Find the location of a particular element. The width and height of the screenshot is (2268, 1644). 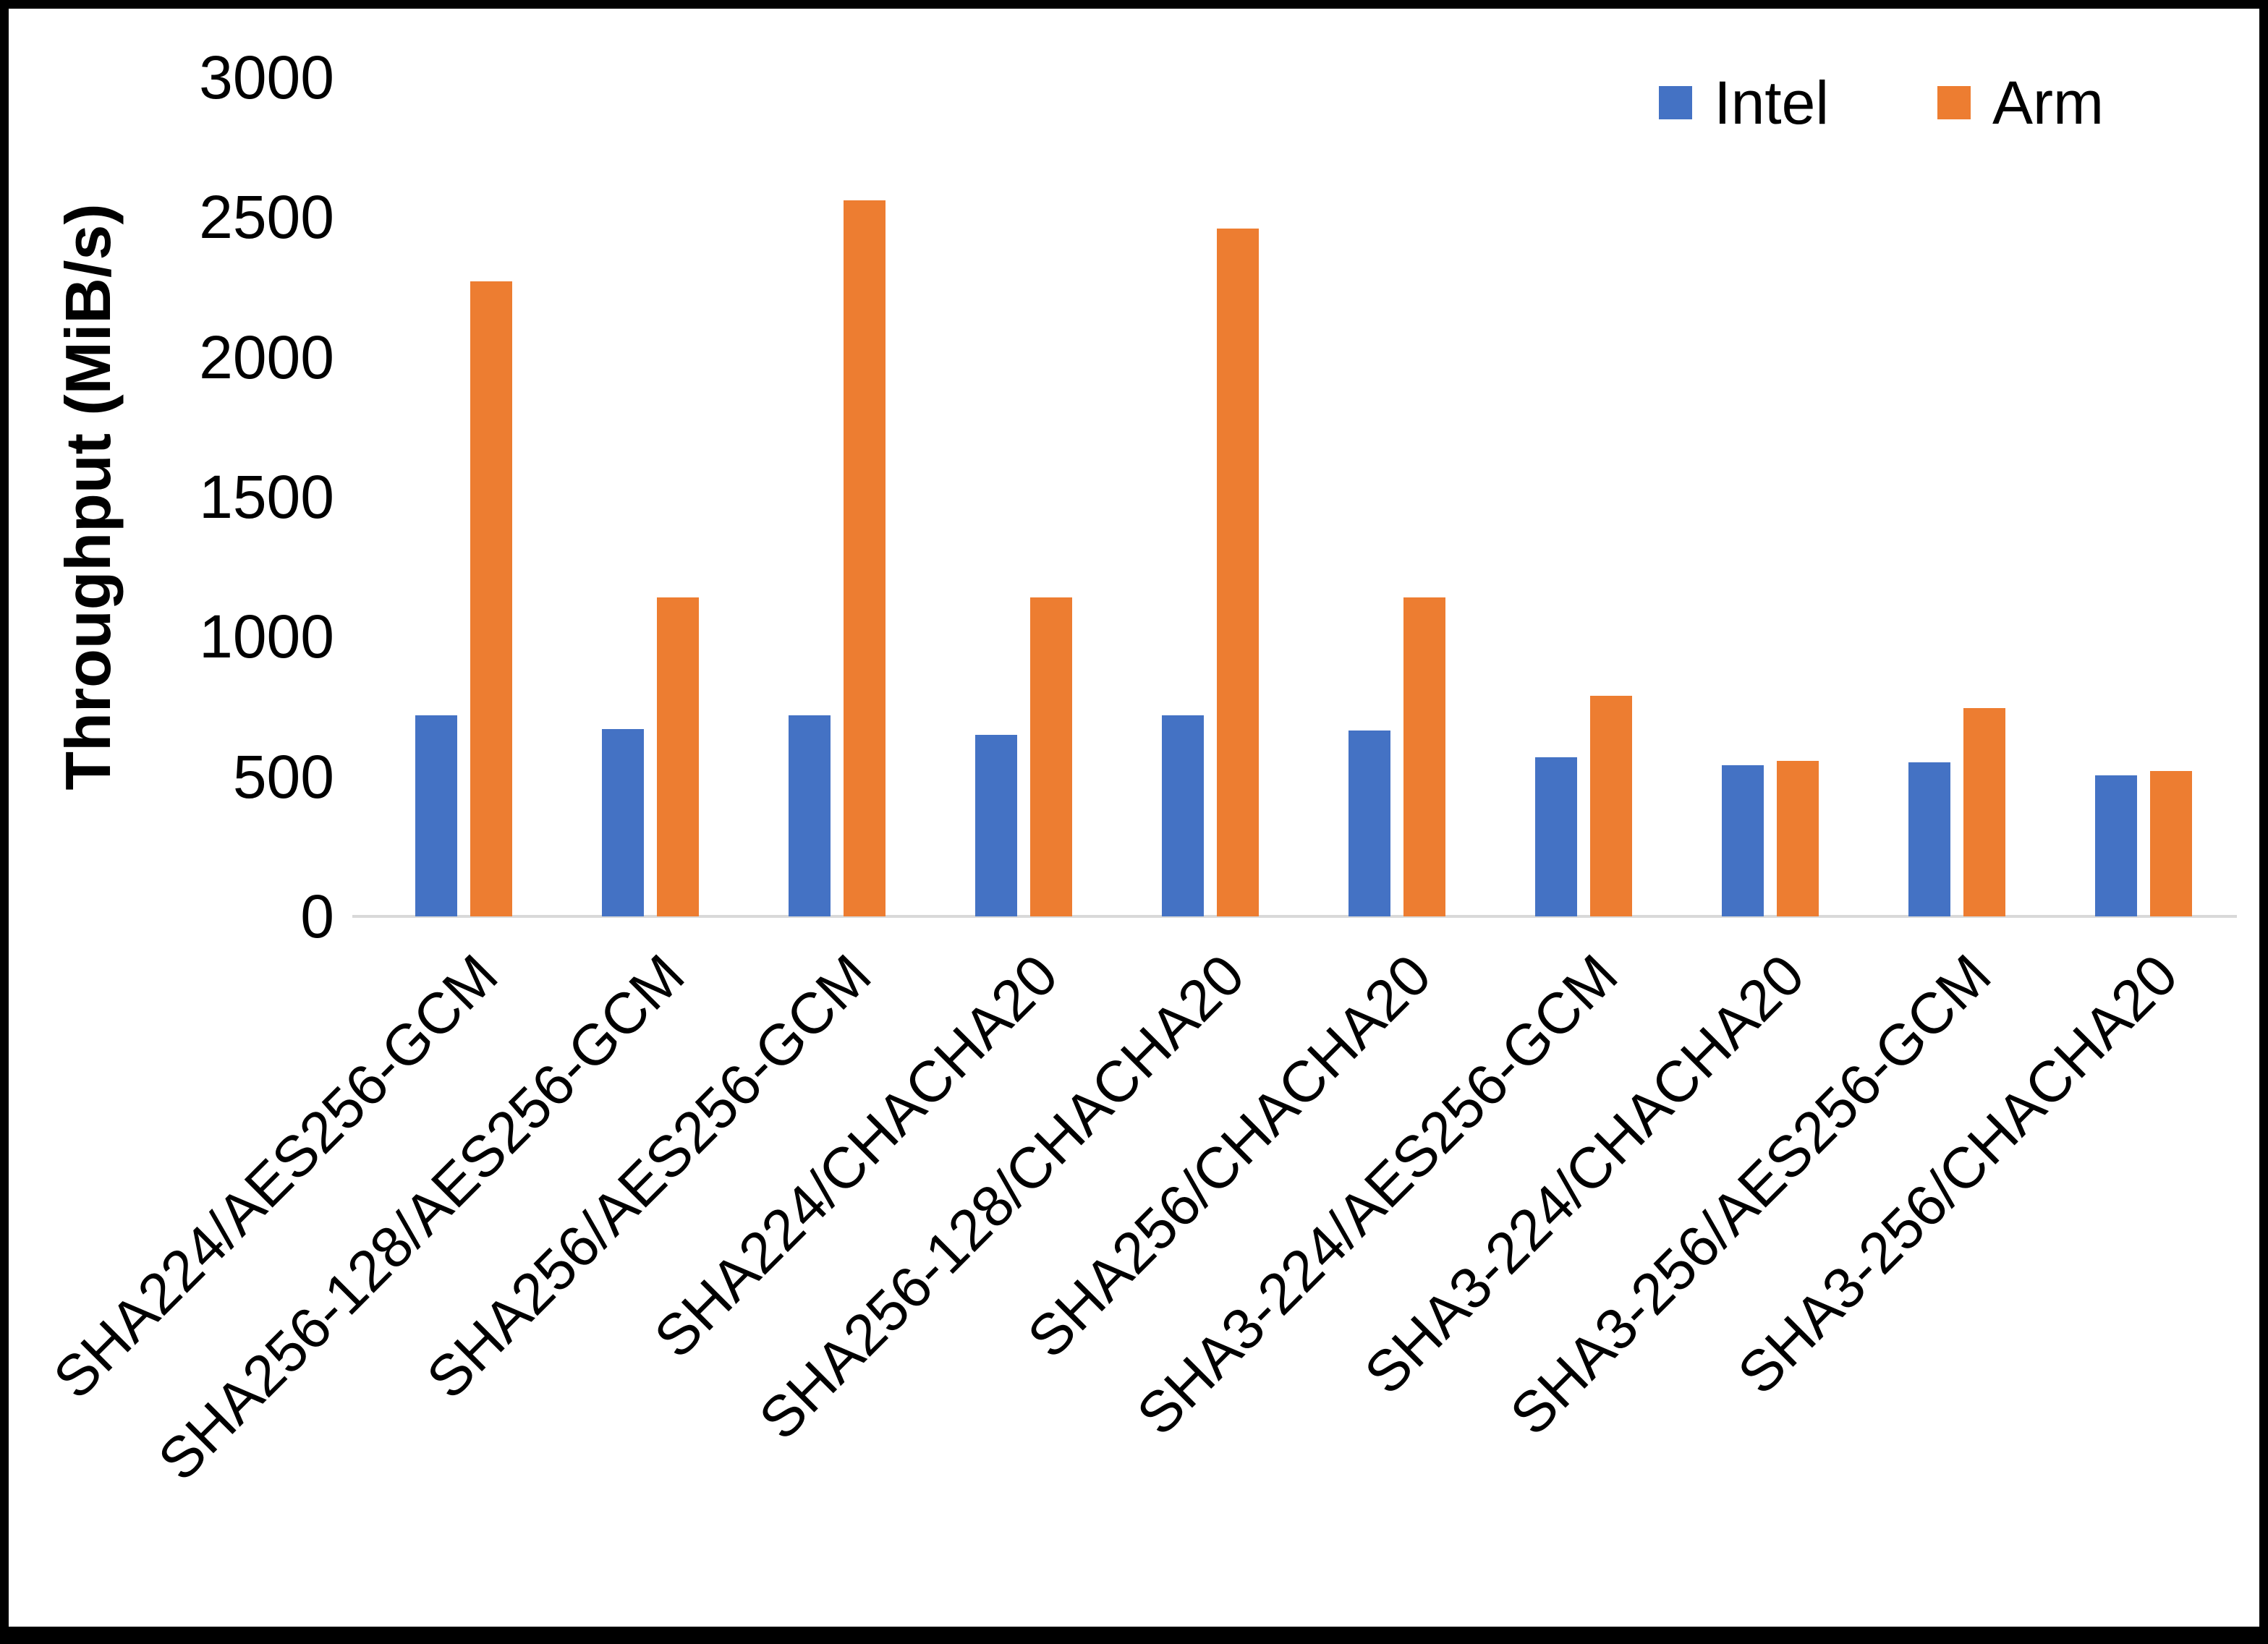

legend-swatch-intel-icon is located at coordinates (1676, 102).